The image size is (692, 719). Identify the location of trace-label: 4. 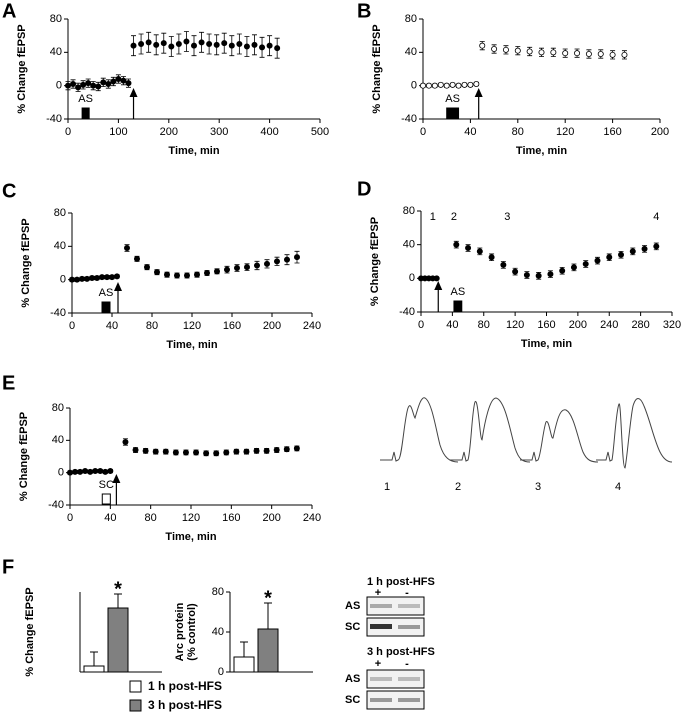
(618, 487).